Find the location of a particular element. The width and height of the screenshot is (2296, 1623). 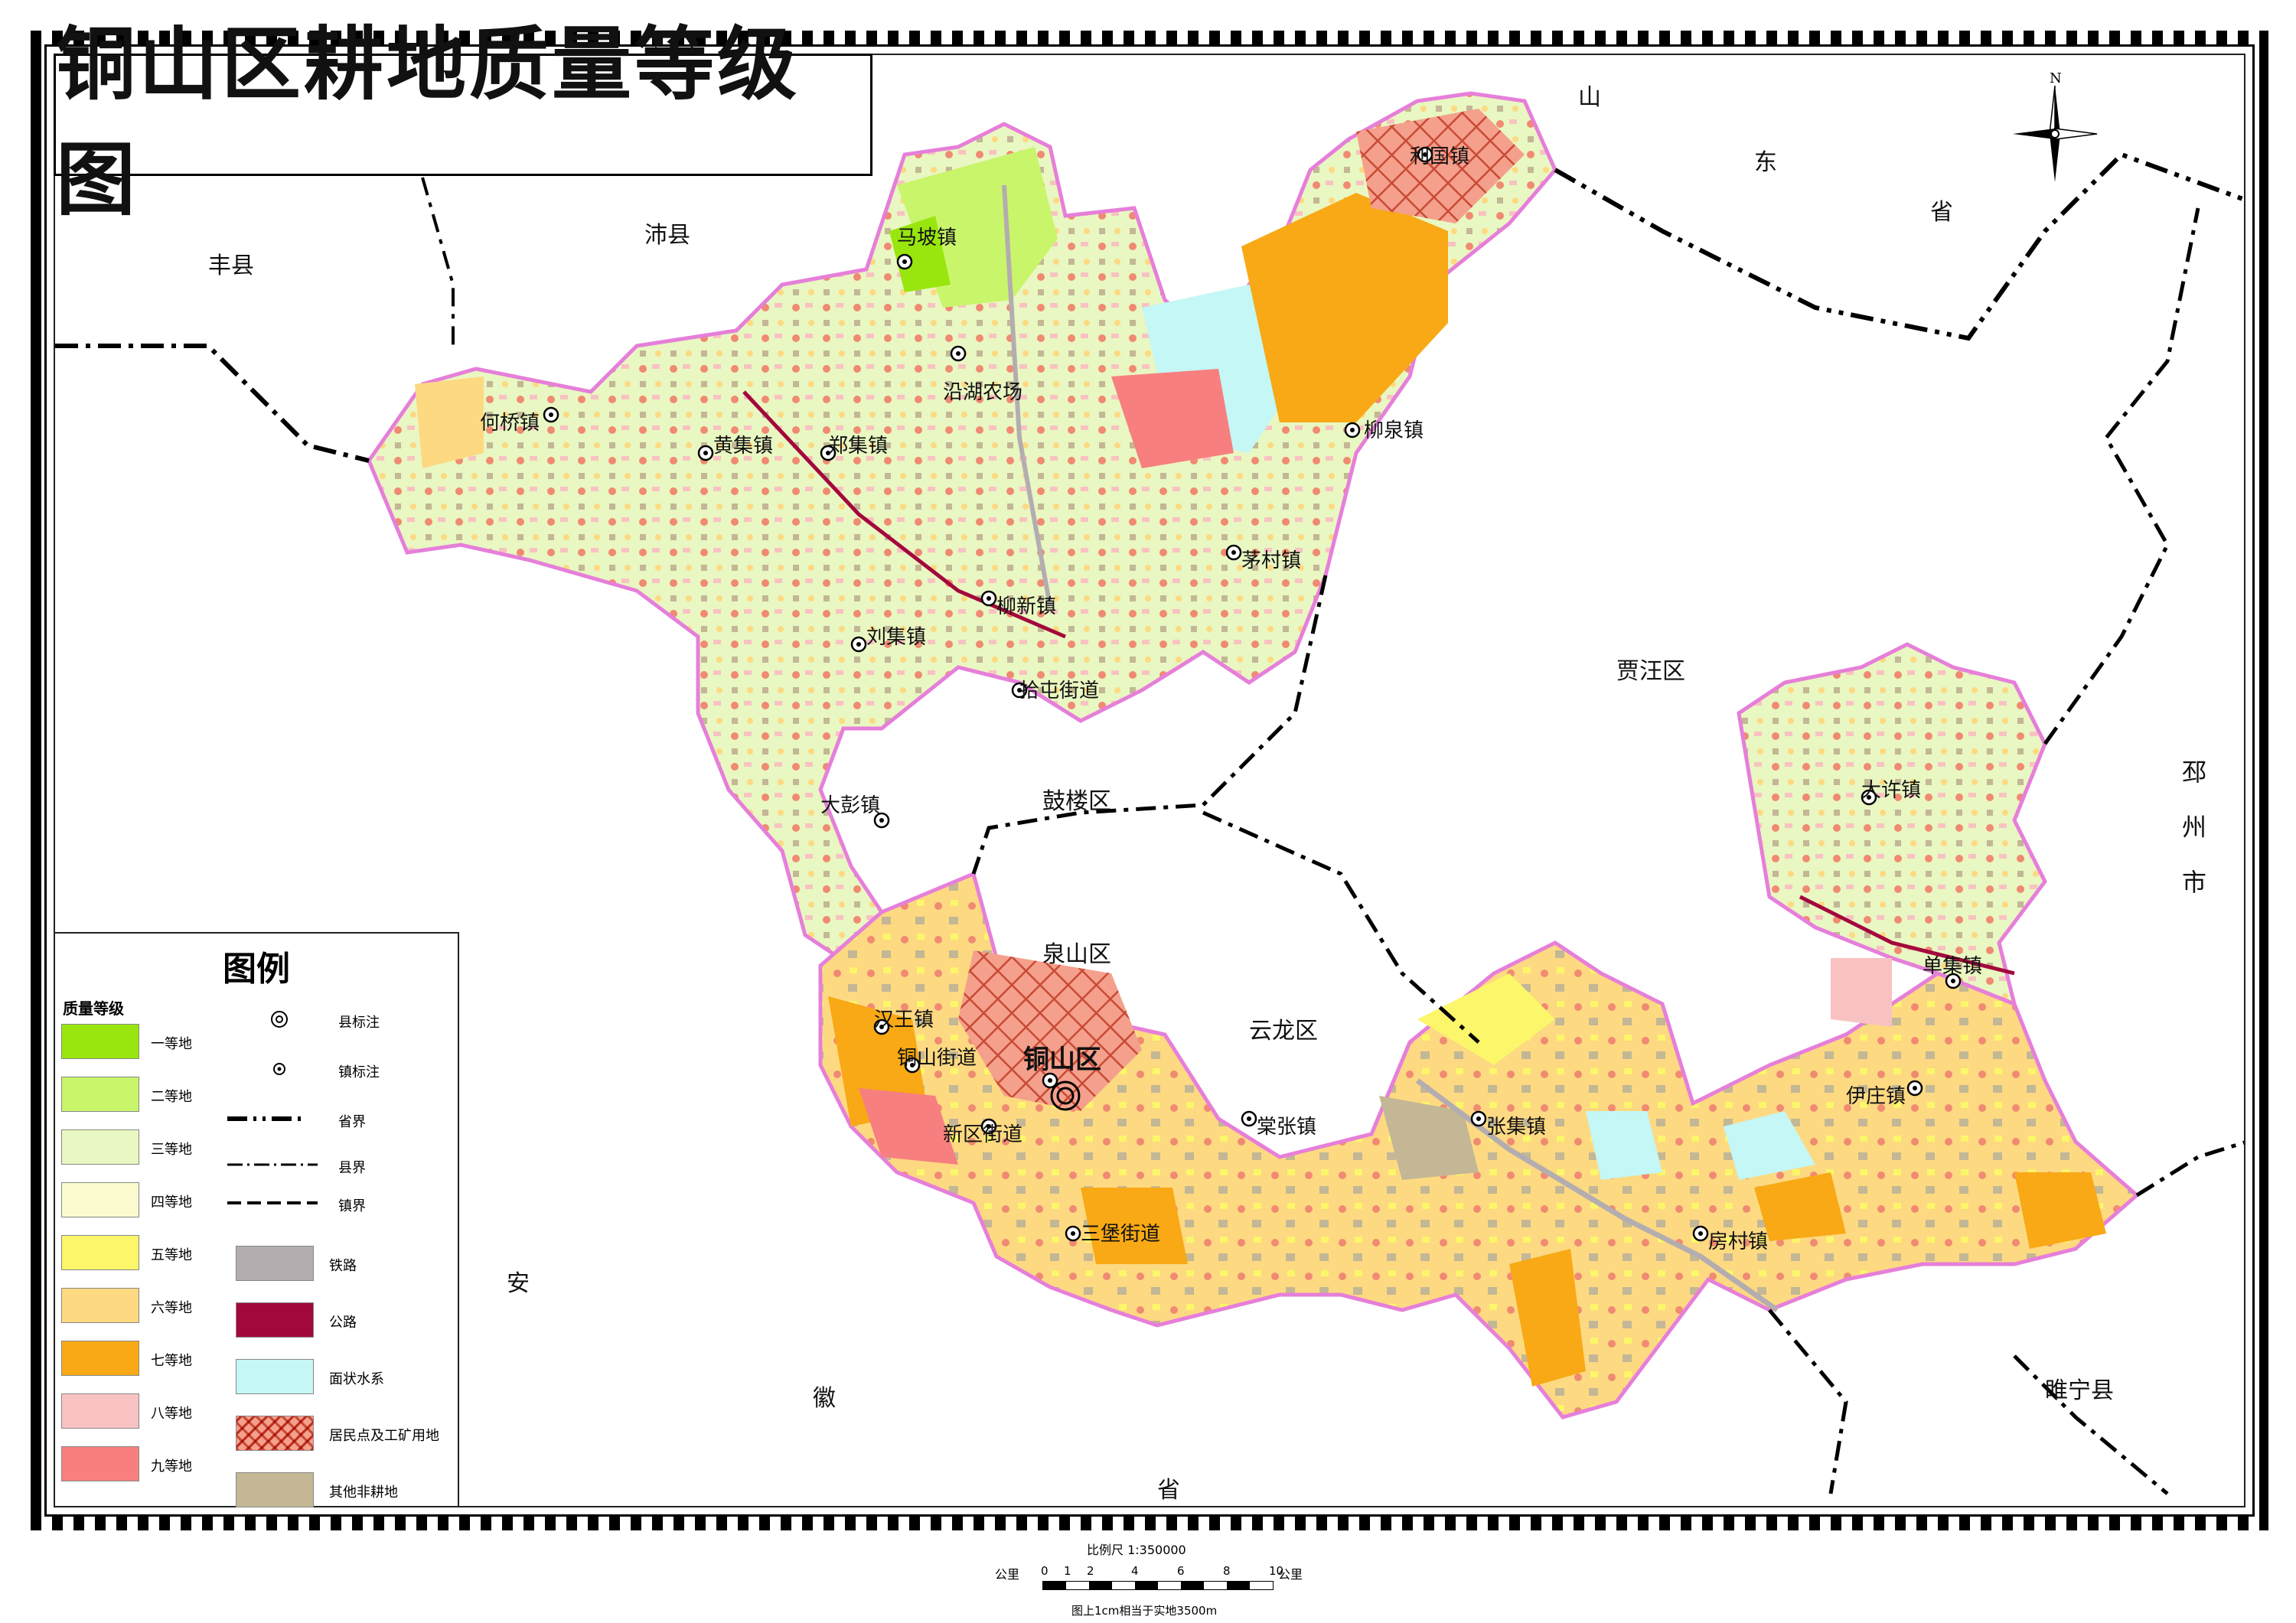

region-label-dong: 东 is located at coordinates (1765, 163).